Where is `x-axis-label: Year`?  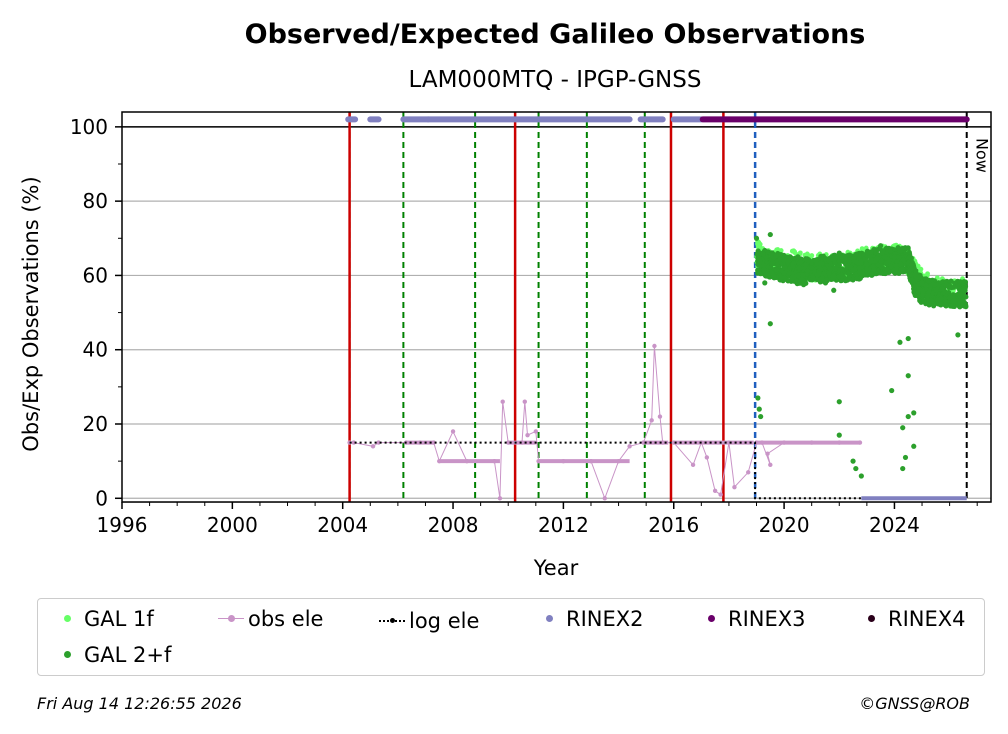
x-axis-label: Year is located at coordinates (556, 568).